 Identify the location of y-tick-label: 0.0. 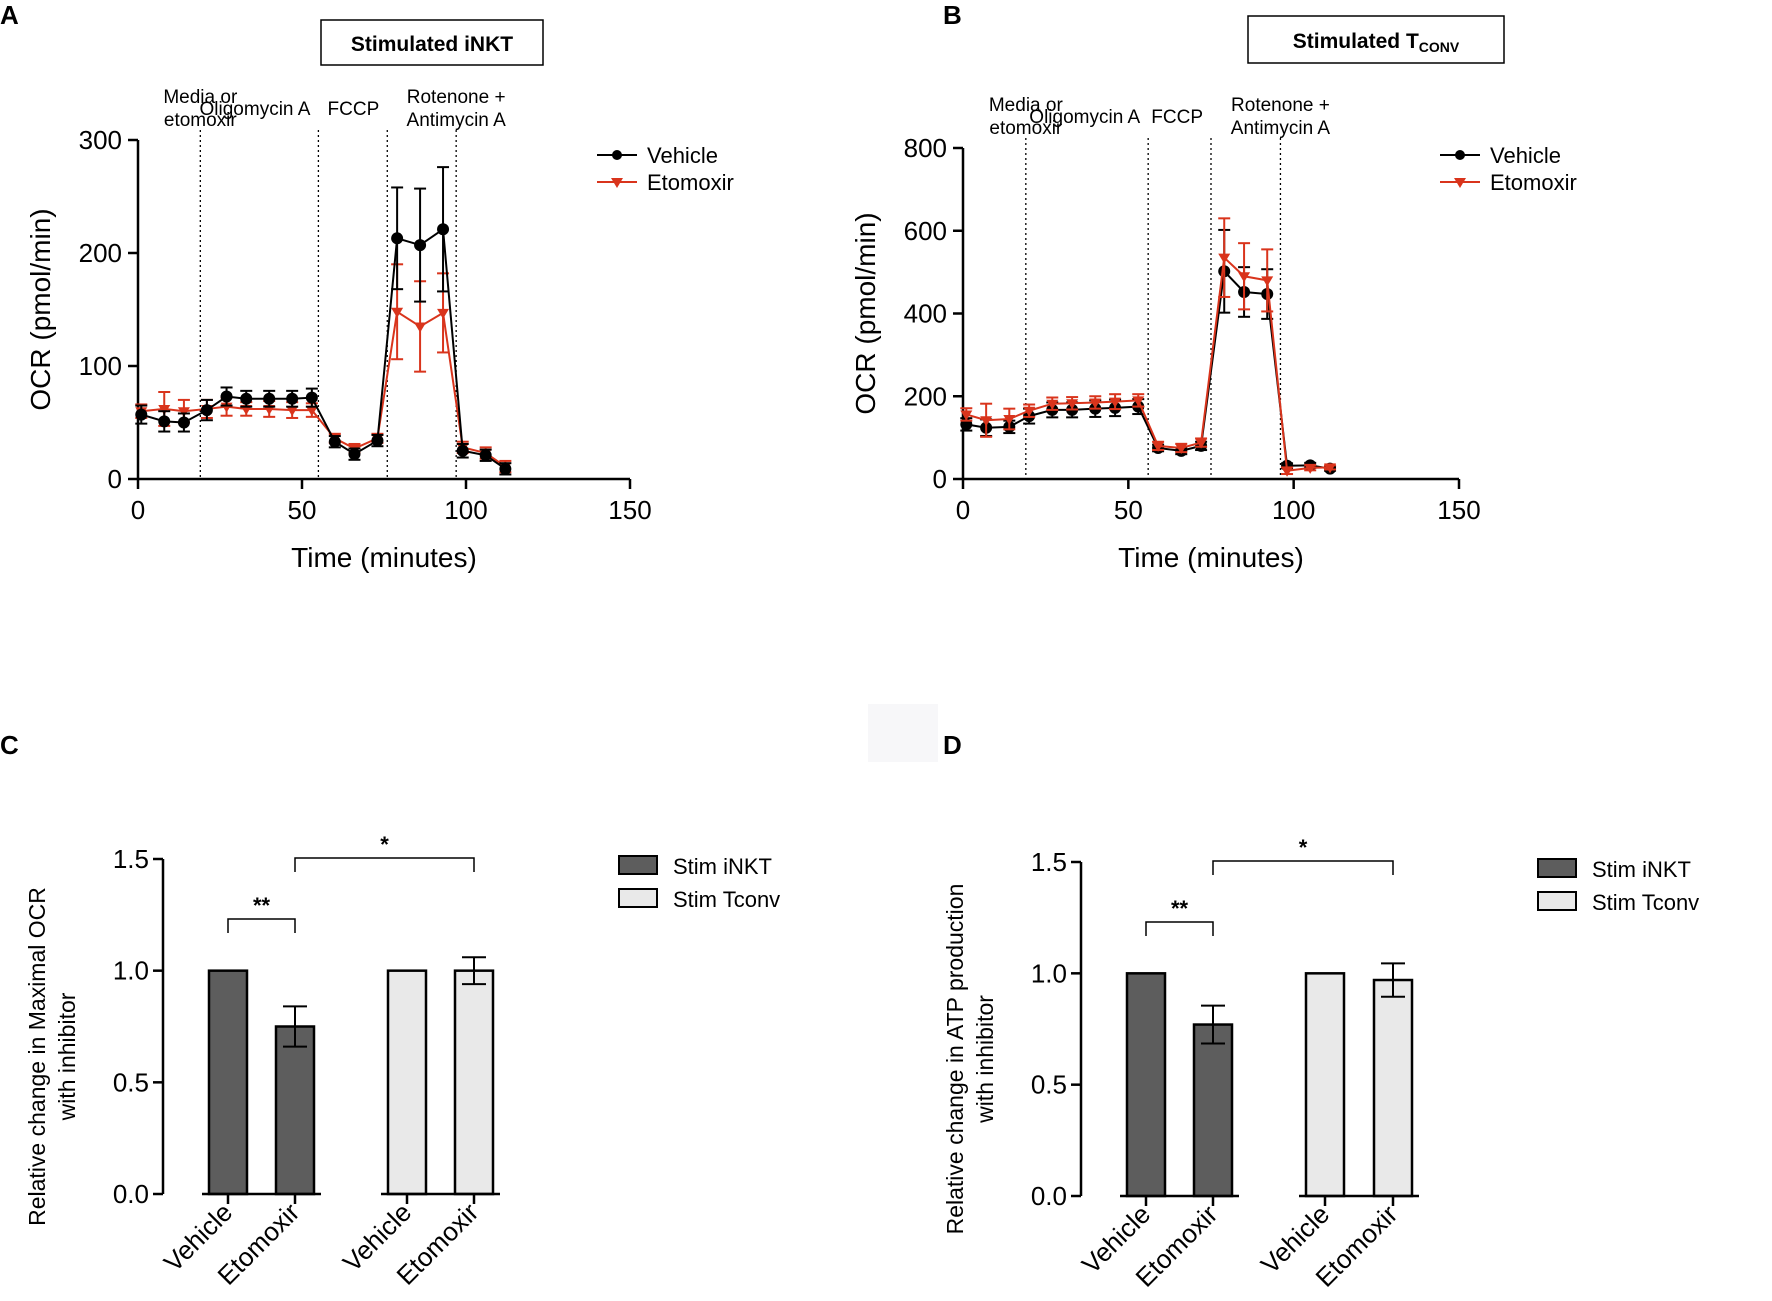
(1049, 1196).